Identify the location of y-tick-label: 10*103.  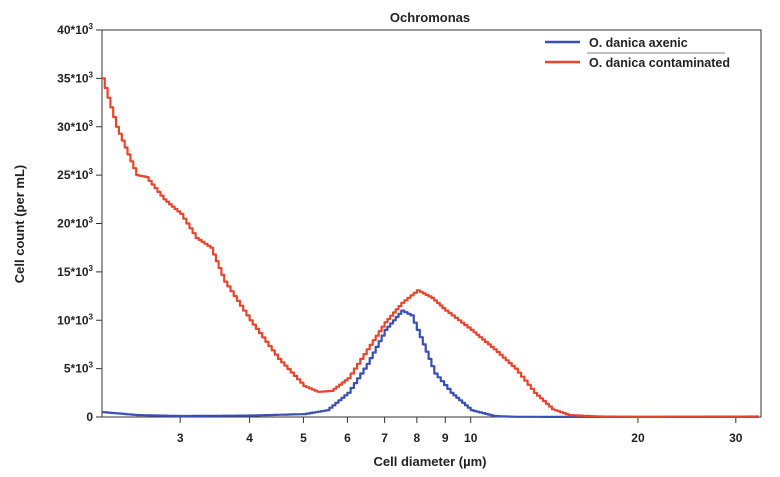
(75, 319).